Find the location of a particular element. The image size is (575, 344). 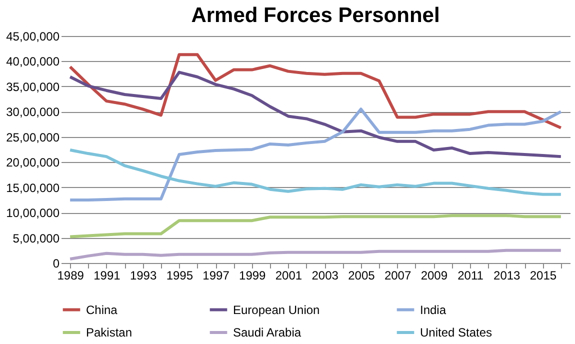

legend-label: China is located at coordinates (102, 309).